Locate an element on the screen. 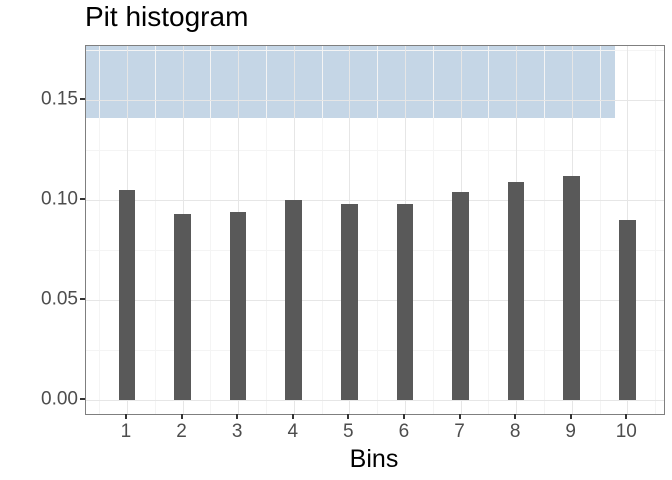 This screenshot has height=480, width=672. x-axis-tick-label: 7 is located at coordinates (459, 431).